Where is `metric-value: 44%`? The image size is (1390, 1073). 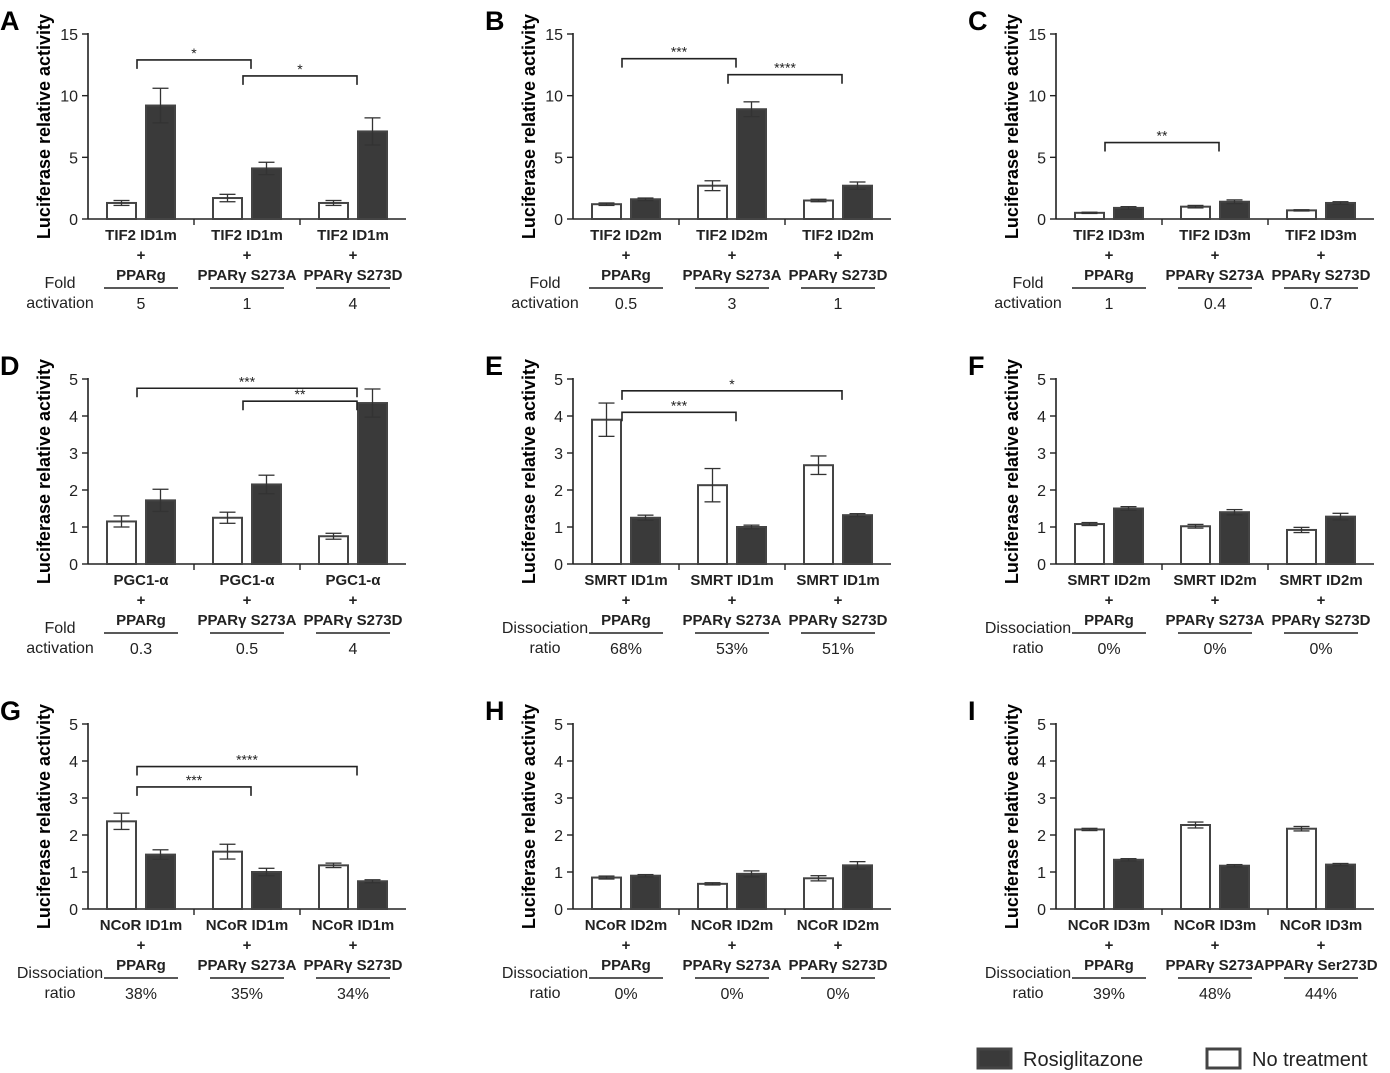
metric-value: 44% is located at coordinates (1321, 994).